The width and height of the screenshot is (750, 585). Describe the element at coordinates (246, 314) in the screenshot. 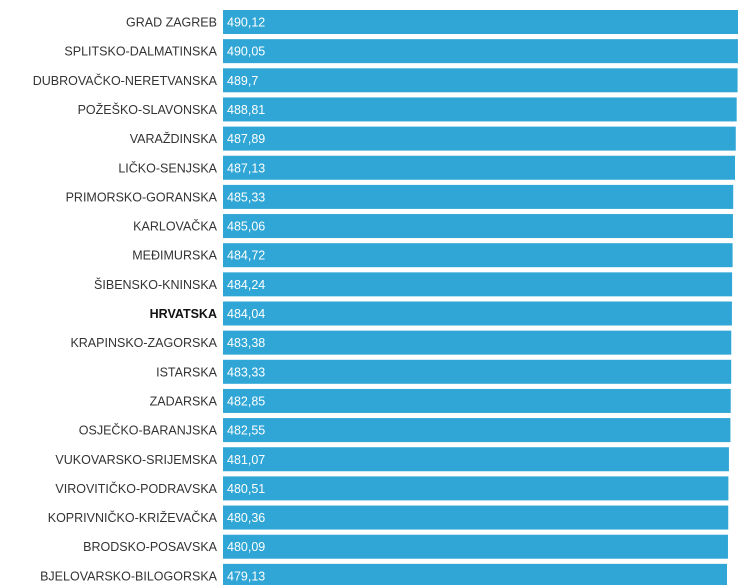

I see `value-label: 484,04` at that location.